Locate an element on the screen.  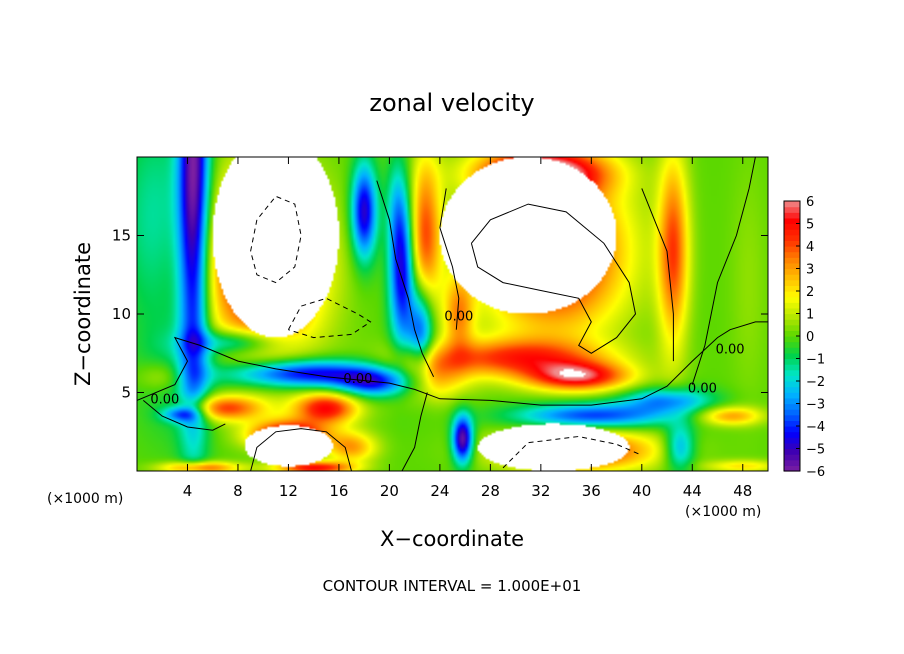
x-tick-label: 40 is located at coordinates (641, 491).